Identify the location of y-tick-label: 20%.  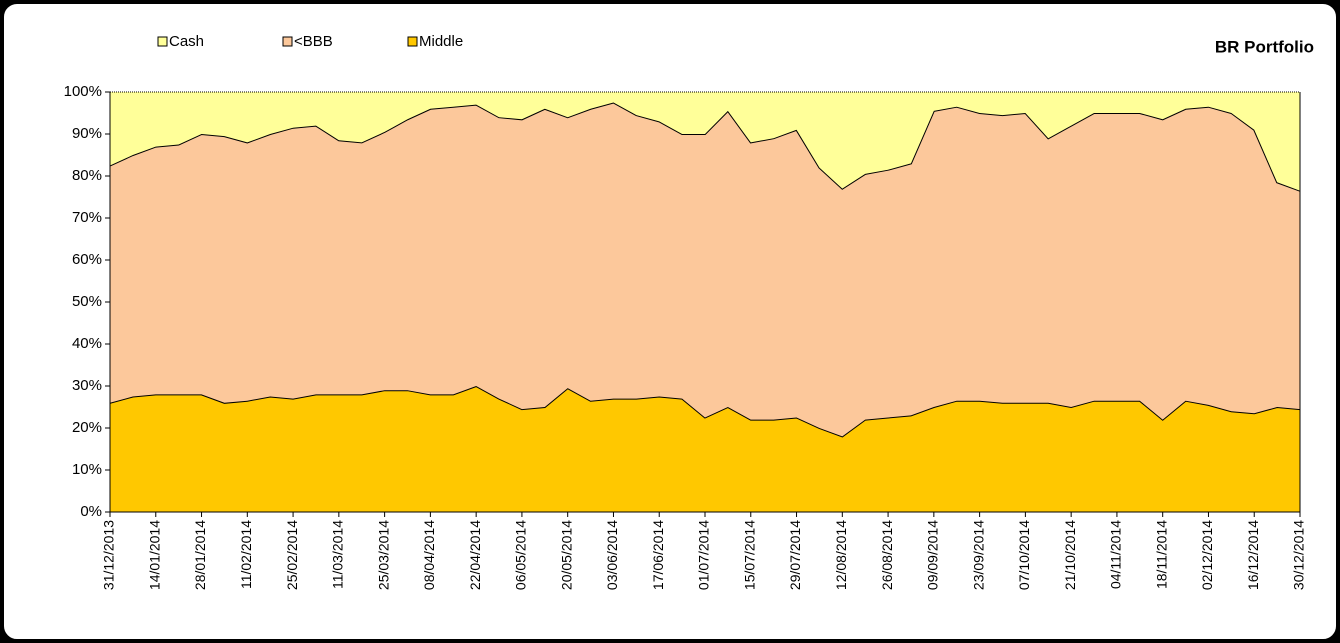
(87, 427).